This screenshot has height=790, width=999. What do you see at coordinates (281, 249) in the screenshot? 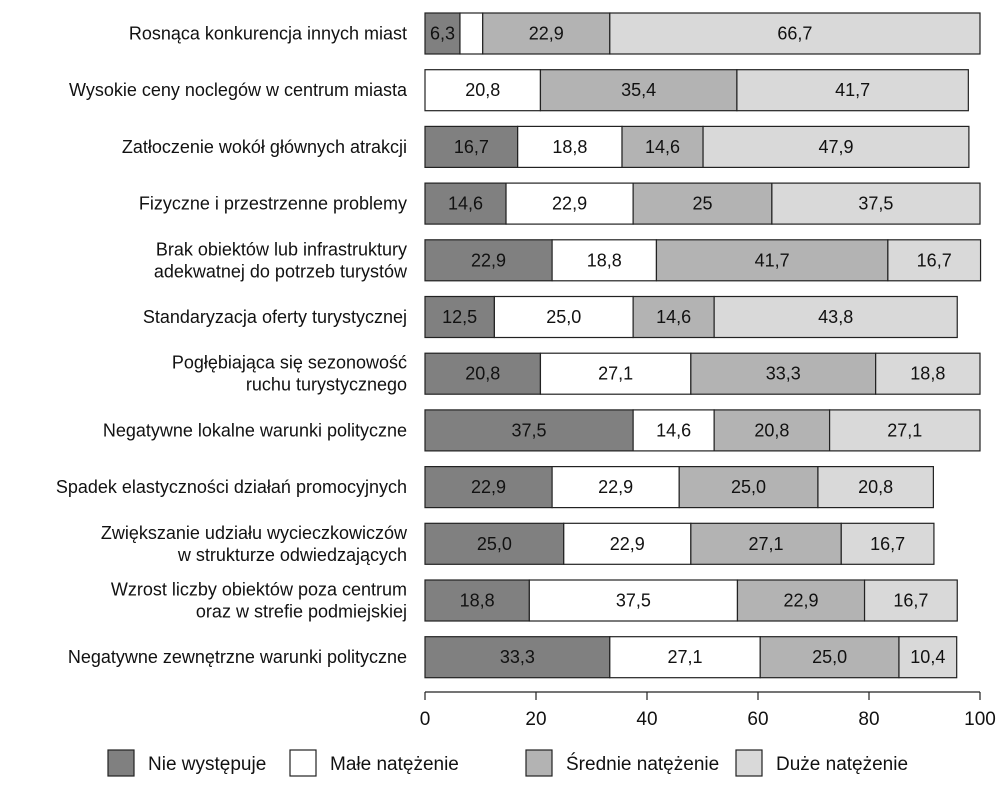
I see `category-label: Brak obiektów lub infrastruktury` at bounding box center [281, 249].